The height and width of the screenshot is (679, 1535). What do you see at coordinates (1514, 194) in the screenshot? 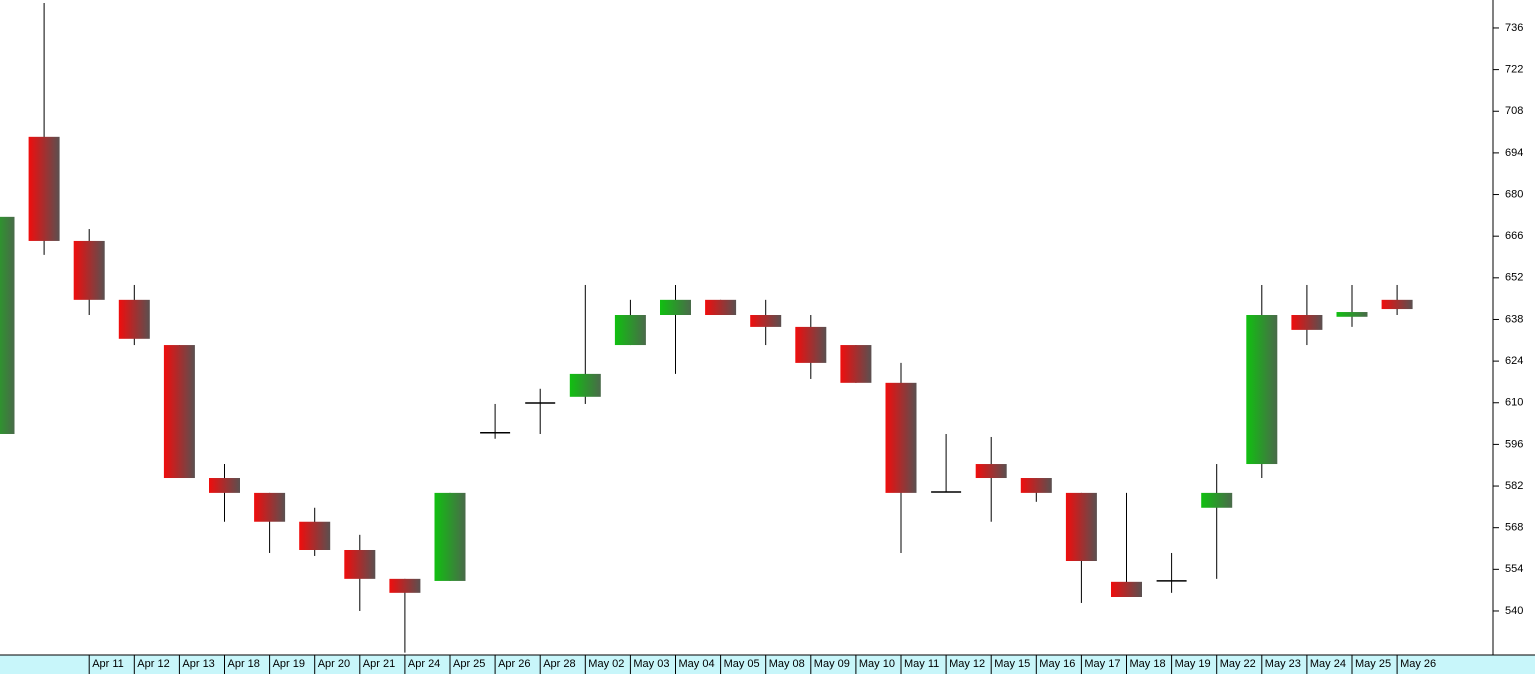
I see `y-tick-label: 680` at bounding box center [1514, 194].